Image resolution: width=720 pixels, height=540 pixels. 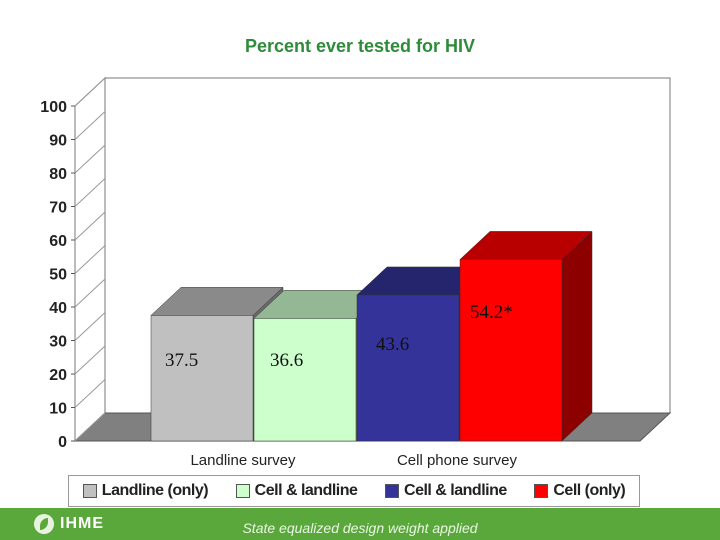 I want to click on group-label: Cell phone survey, so click(x=457, y=460).